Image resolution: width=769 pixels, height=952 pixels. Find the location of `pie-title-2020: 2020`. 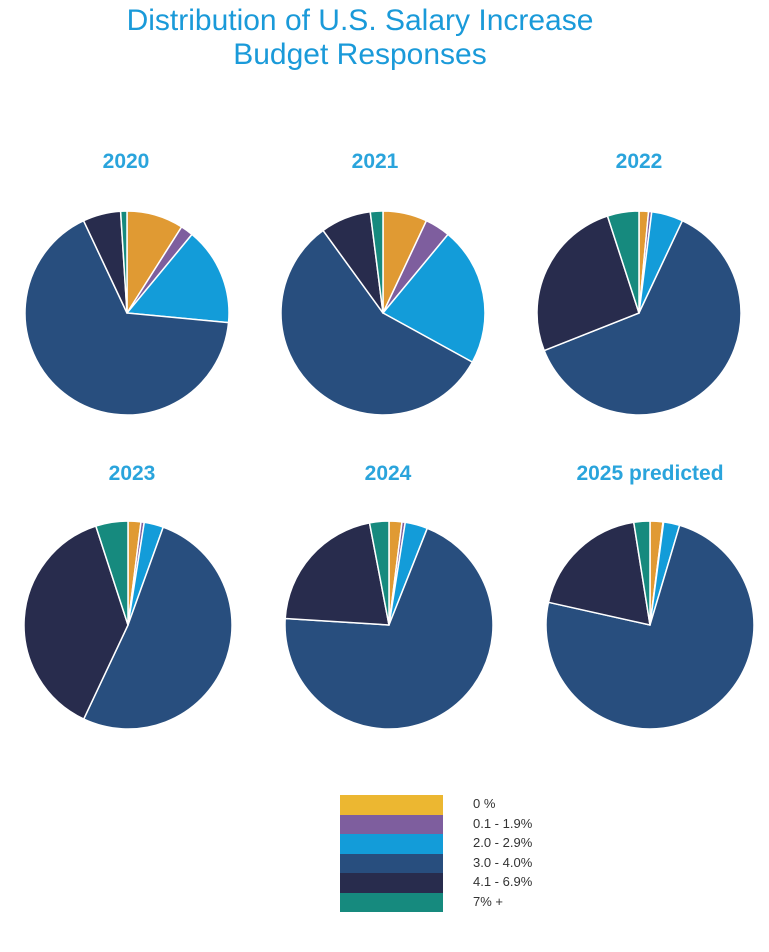

pie-title-2020: 2020 is located at coordinates (126, 161).